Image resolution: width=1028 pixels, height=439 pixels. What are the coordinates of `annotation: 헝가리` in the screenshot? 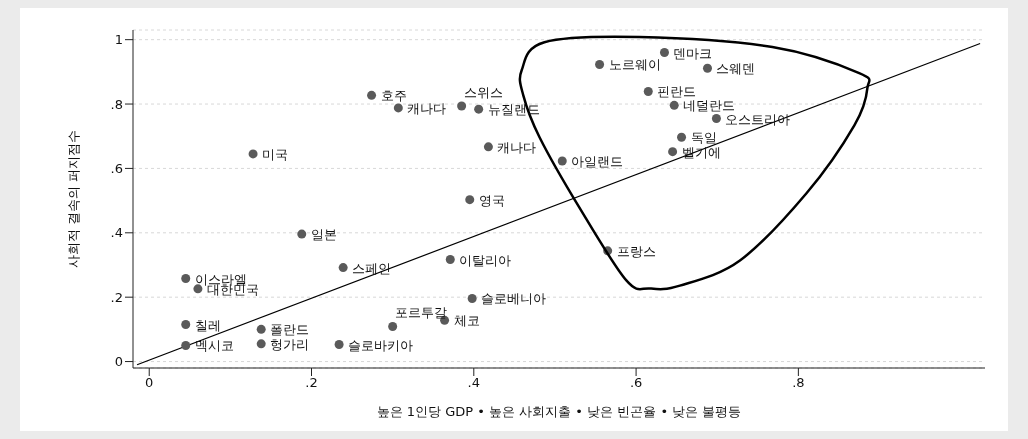 It's located at (290, 344).